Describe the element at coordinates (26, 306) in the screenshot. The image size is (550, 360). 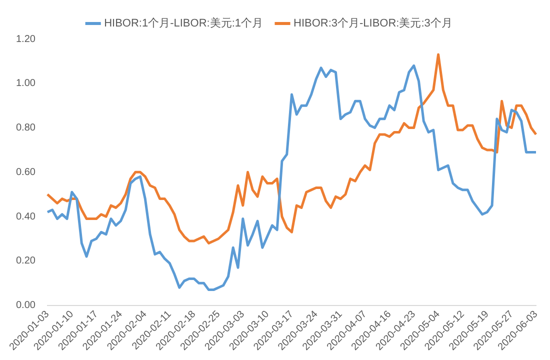
I see `y-tick-label: 0.00` at that location.